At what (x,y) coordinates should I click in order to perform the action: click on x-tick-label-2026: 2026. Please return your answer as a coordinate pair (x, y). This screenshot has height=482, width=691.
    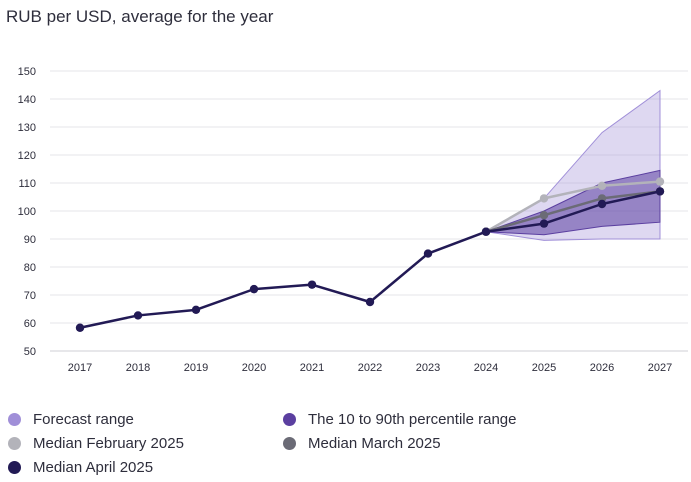
    Looking at the image, I should click on (602, 368).